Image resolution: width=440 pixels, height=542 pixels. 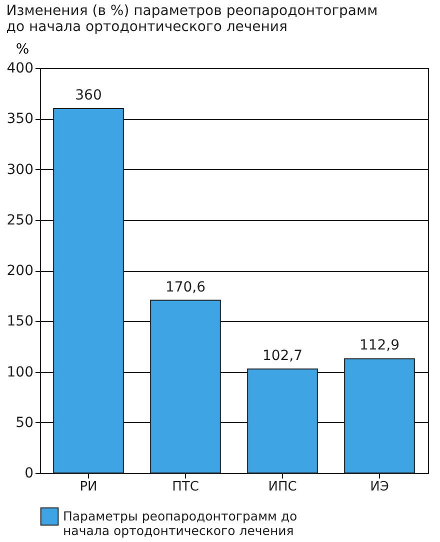 What do you see at coordinates (20, 372) in the screenshot?
I see `y-tick-label: 100` at bounding box center [20, 372].